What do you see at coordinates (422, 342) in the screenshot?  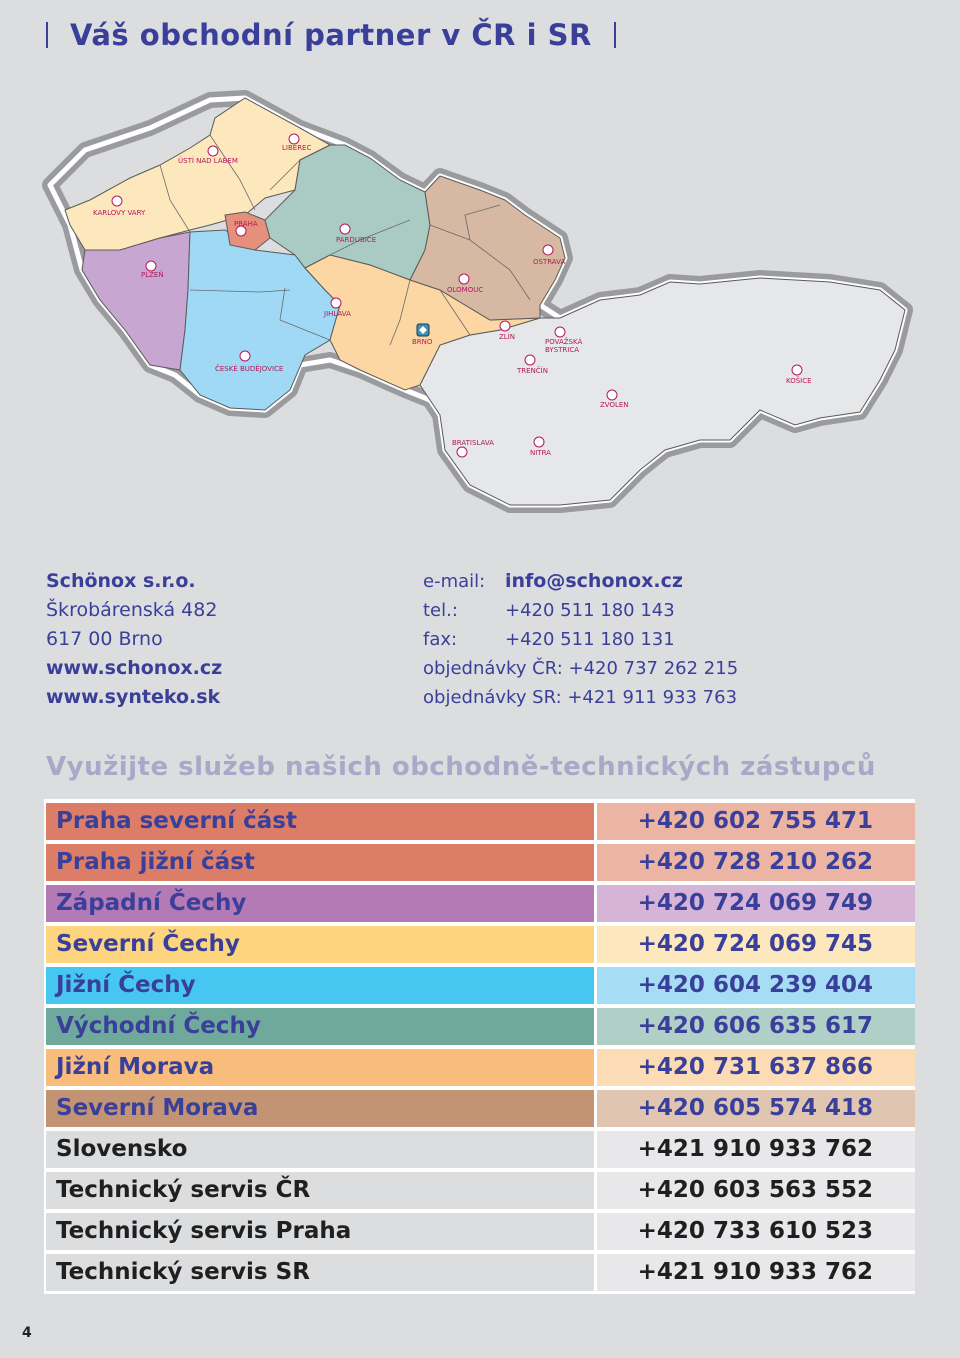 I see `city-label: BRNO` at bounding box center [422, 342].